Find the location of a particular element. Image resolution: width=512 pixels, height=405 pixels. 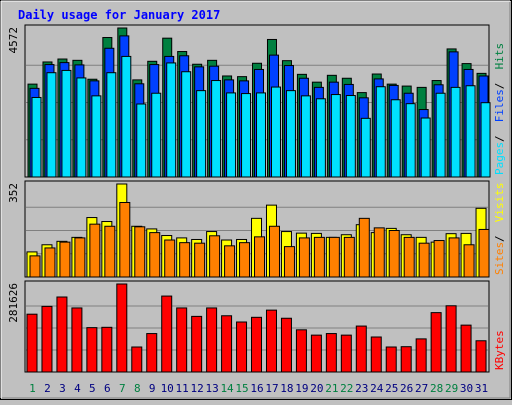

visits-legend-visits: Visits is located at coordinates (499, 202).